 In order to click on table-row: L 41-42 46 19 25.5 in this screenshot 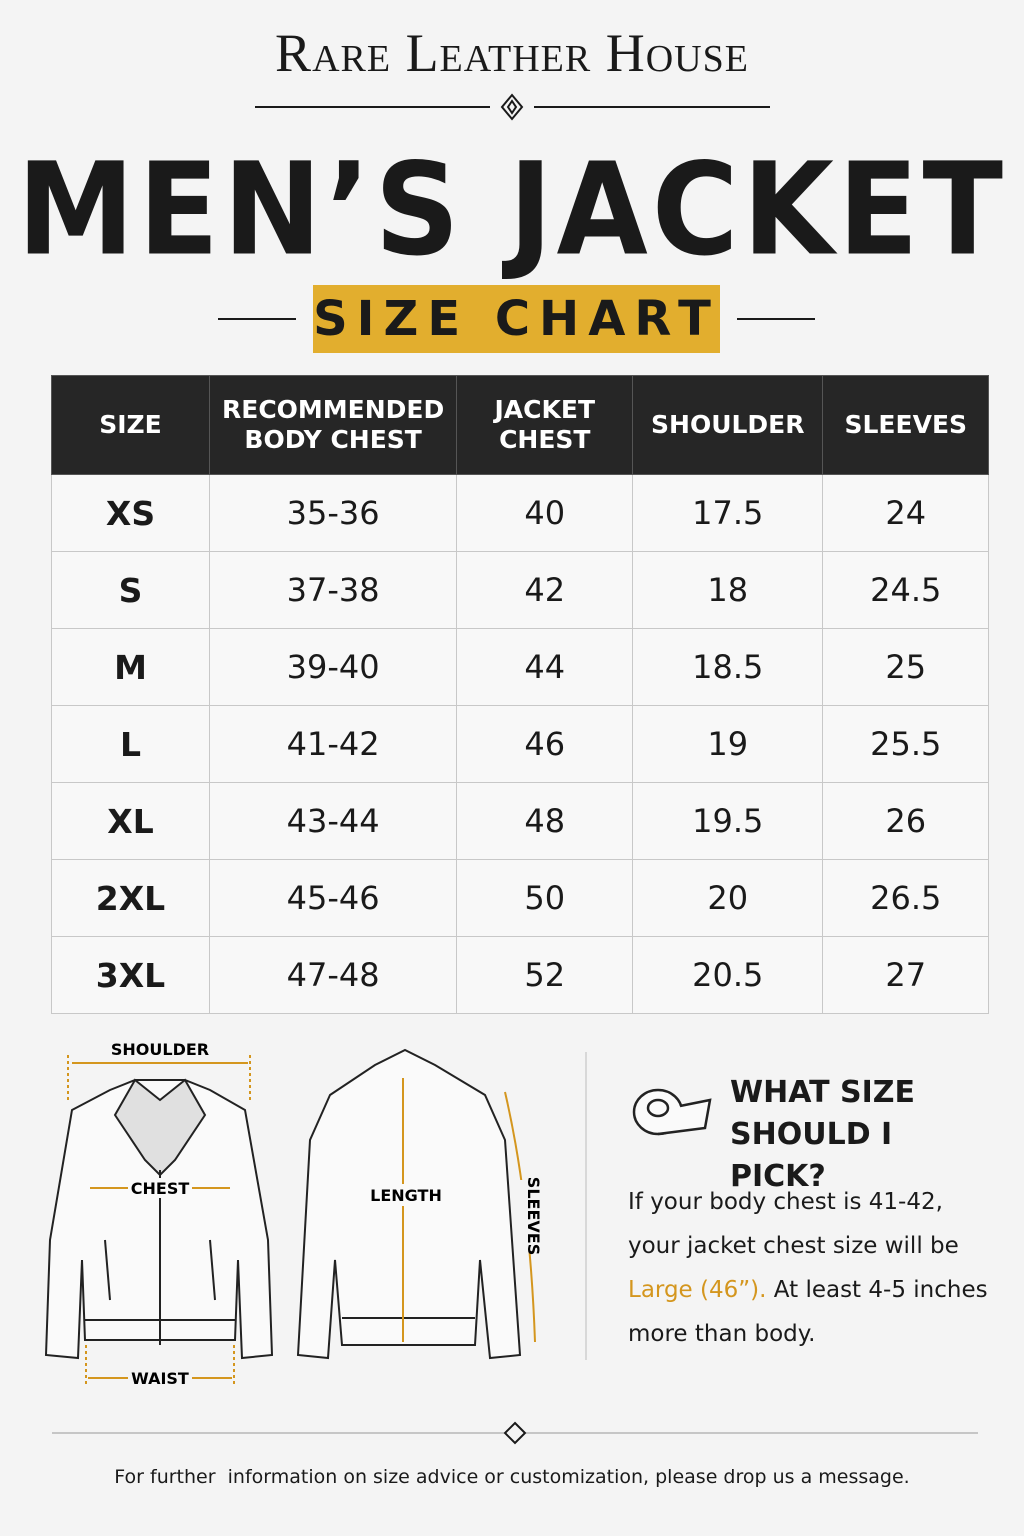, I will do `click(520, 744)`.